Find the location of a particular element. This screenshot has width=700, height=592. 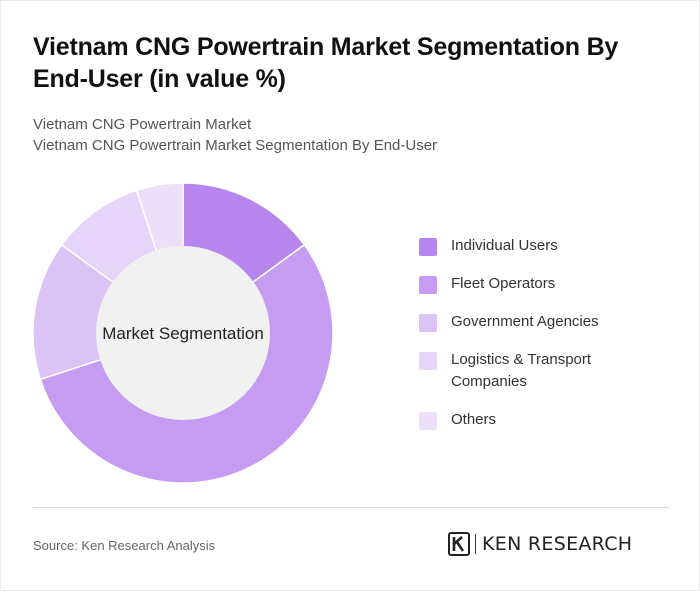

legend-label: Individual Users is located at coordinates (504, 245).